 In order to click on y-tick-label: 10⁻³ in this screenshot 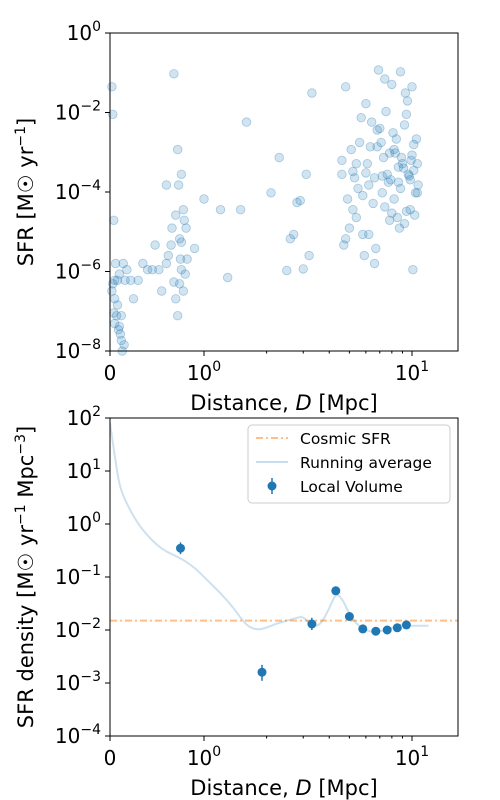, I will do `click(78, 682)`.